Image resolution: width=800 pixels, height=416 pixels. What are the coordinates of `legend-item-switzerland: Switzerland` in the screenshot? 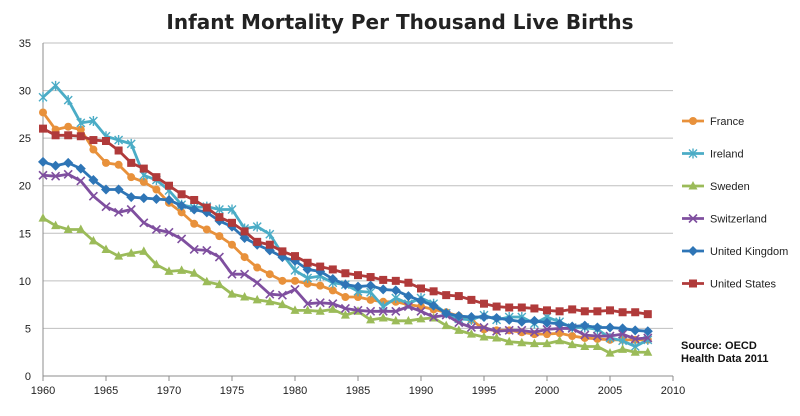 It's located at (724, 220).